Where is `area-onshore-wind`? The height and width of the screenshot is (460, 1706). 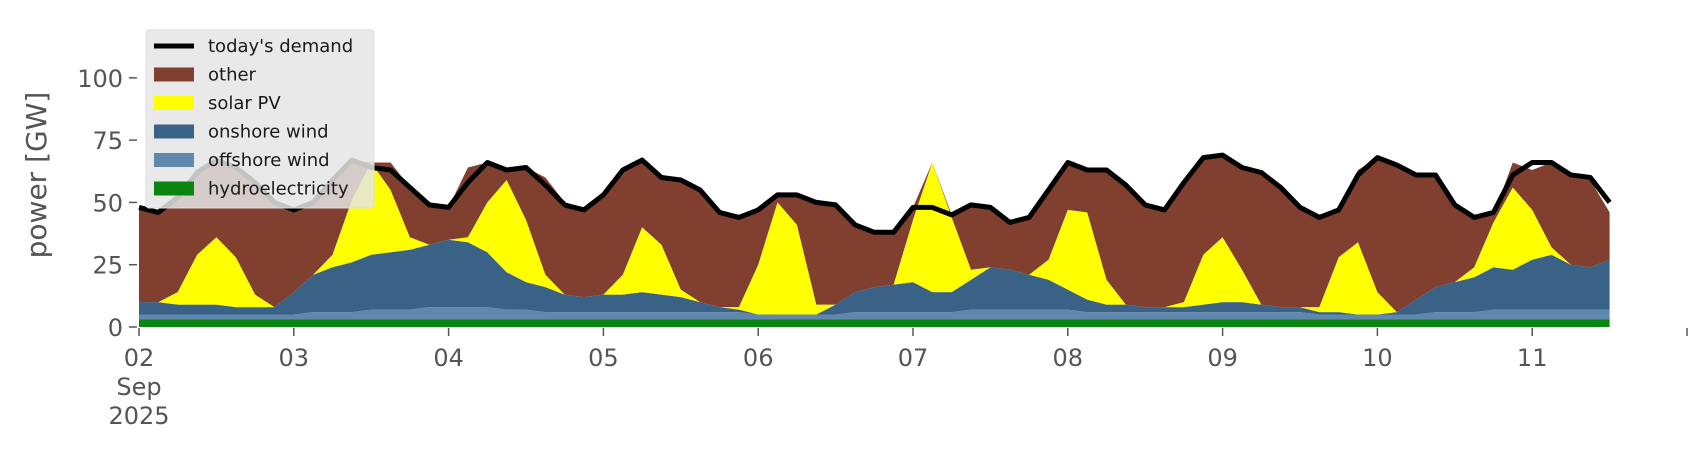
area-onshore-wind is located at coordinates (874, 277).